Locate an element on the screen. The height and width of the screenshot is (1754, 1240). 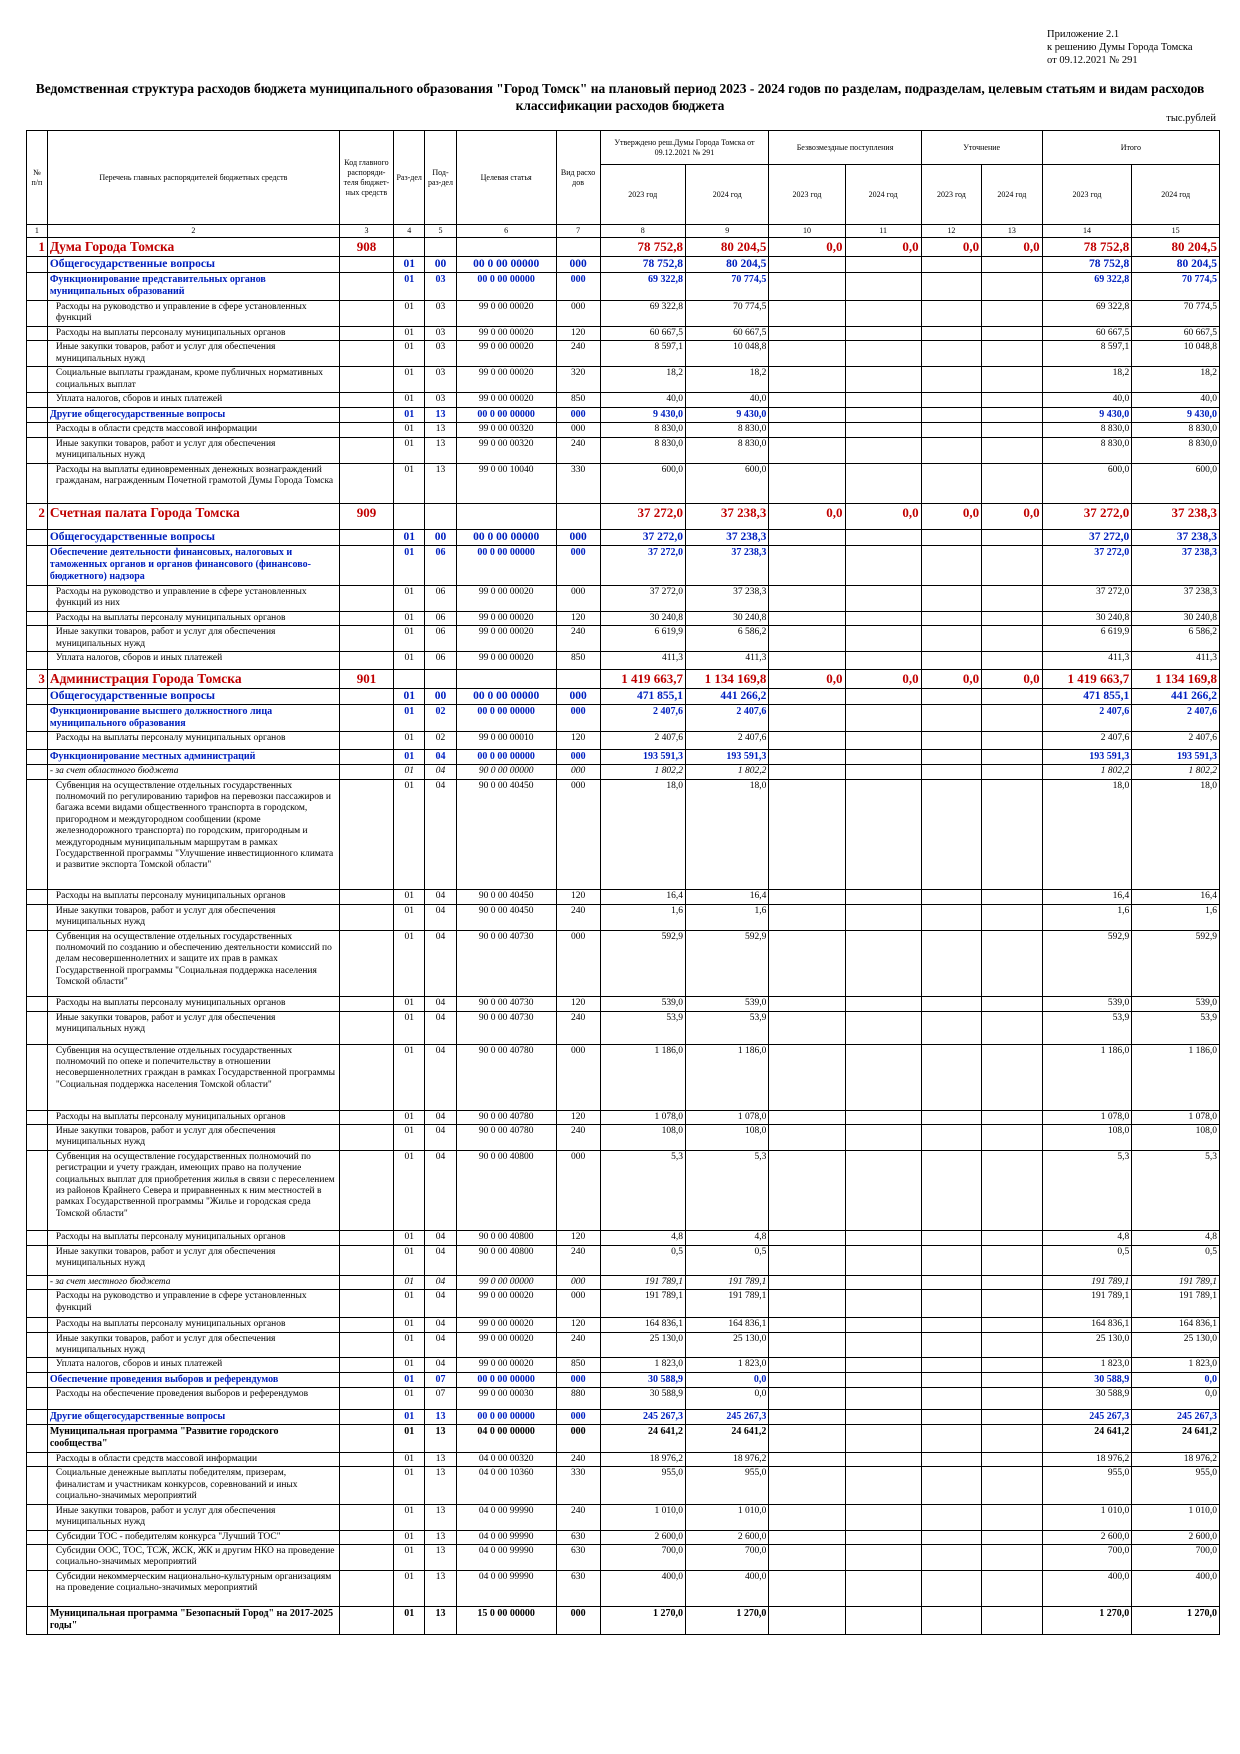
cell-podrazdel: 06 is located at coordinates (440, 661).